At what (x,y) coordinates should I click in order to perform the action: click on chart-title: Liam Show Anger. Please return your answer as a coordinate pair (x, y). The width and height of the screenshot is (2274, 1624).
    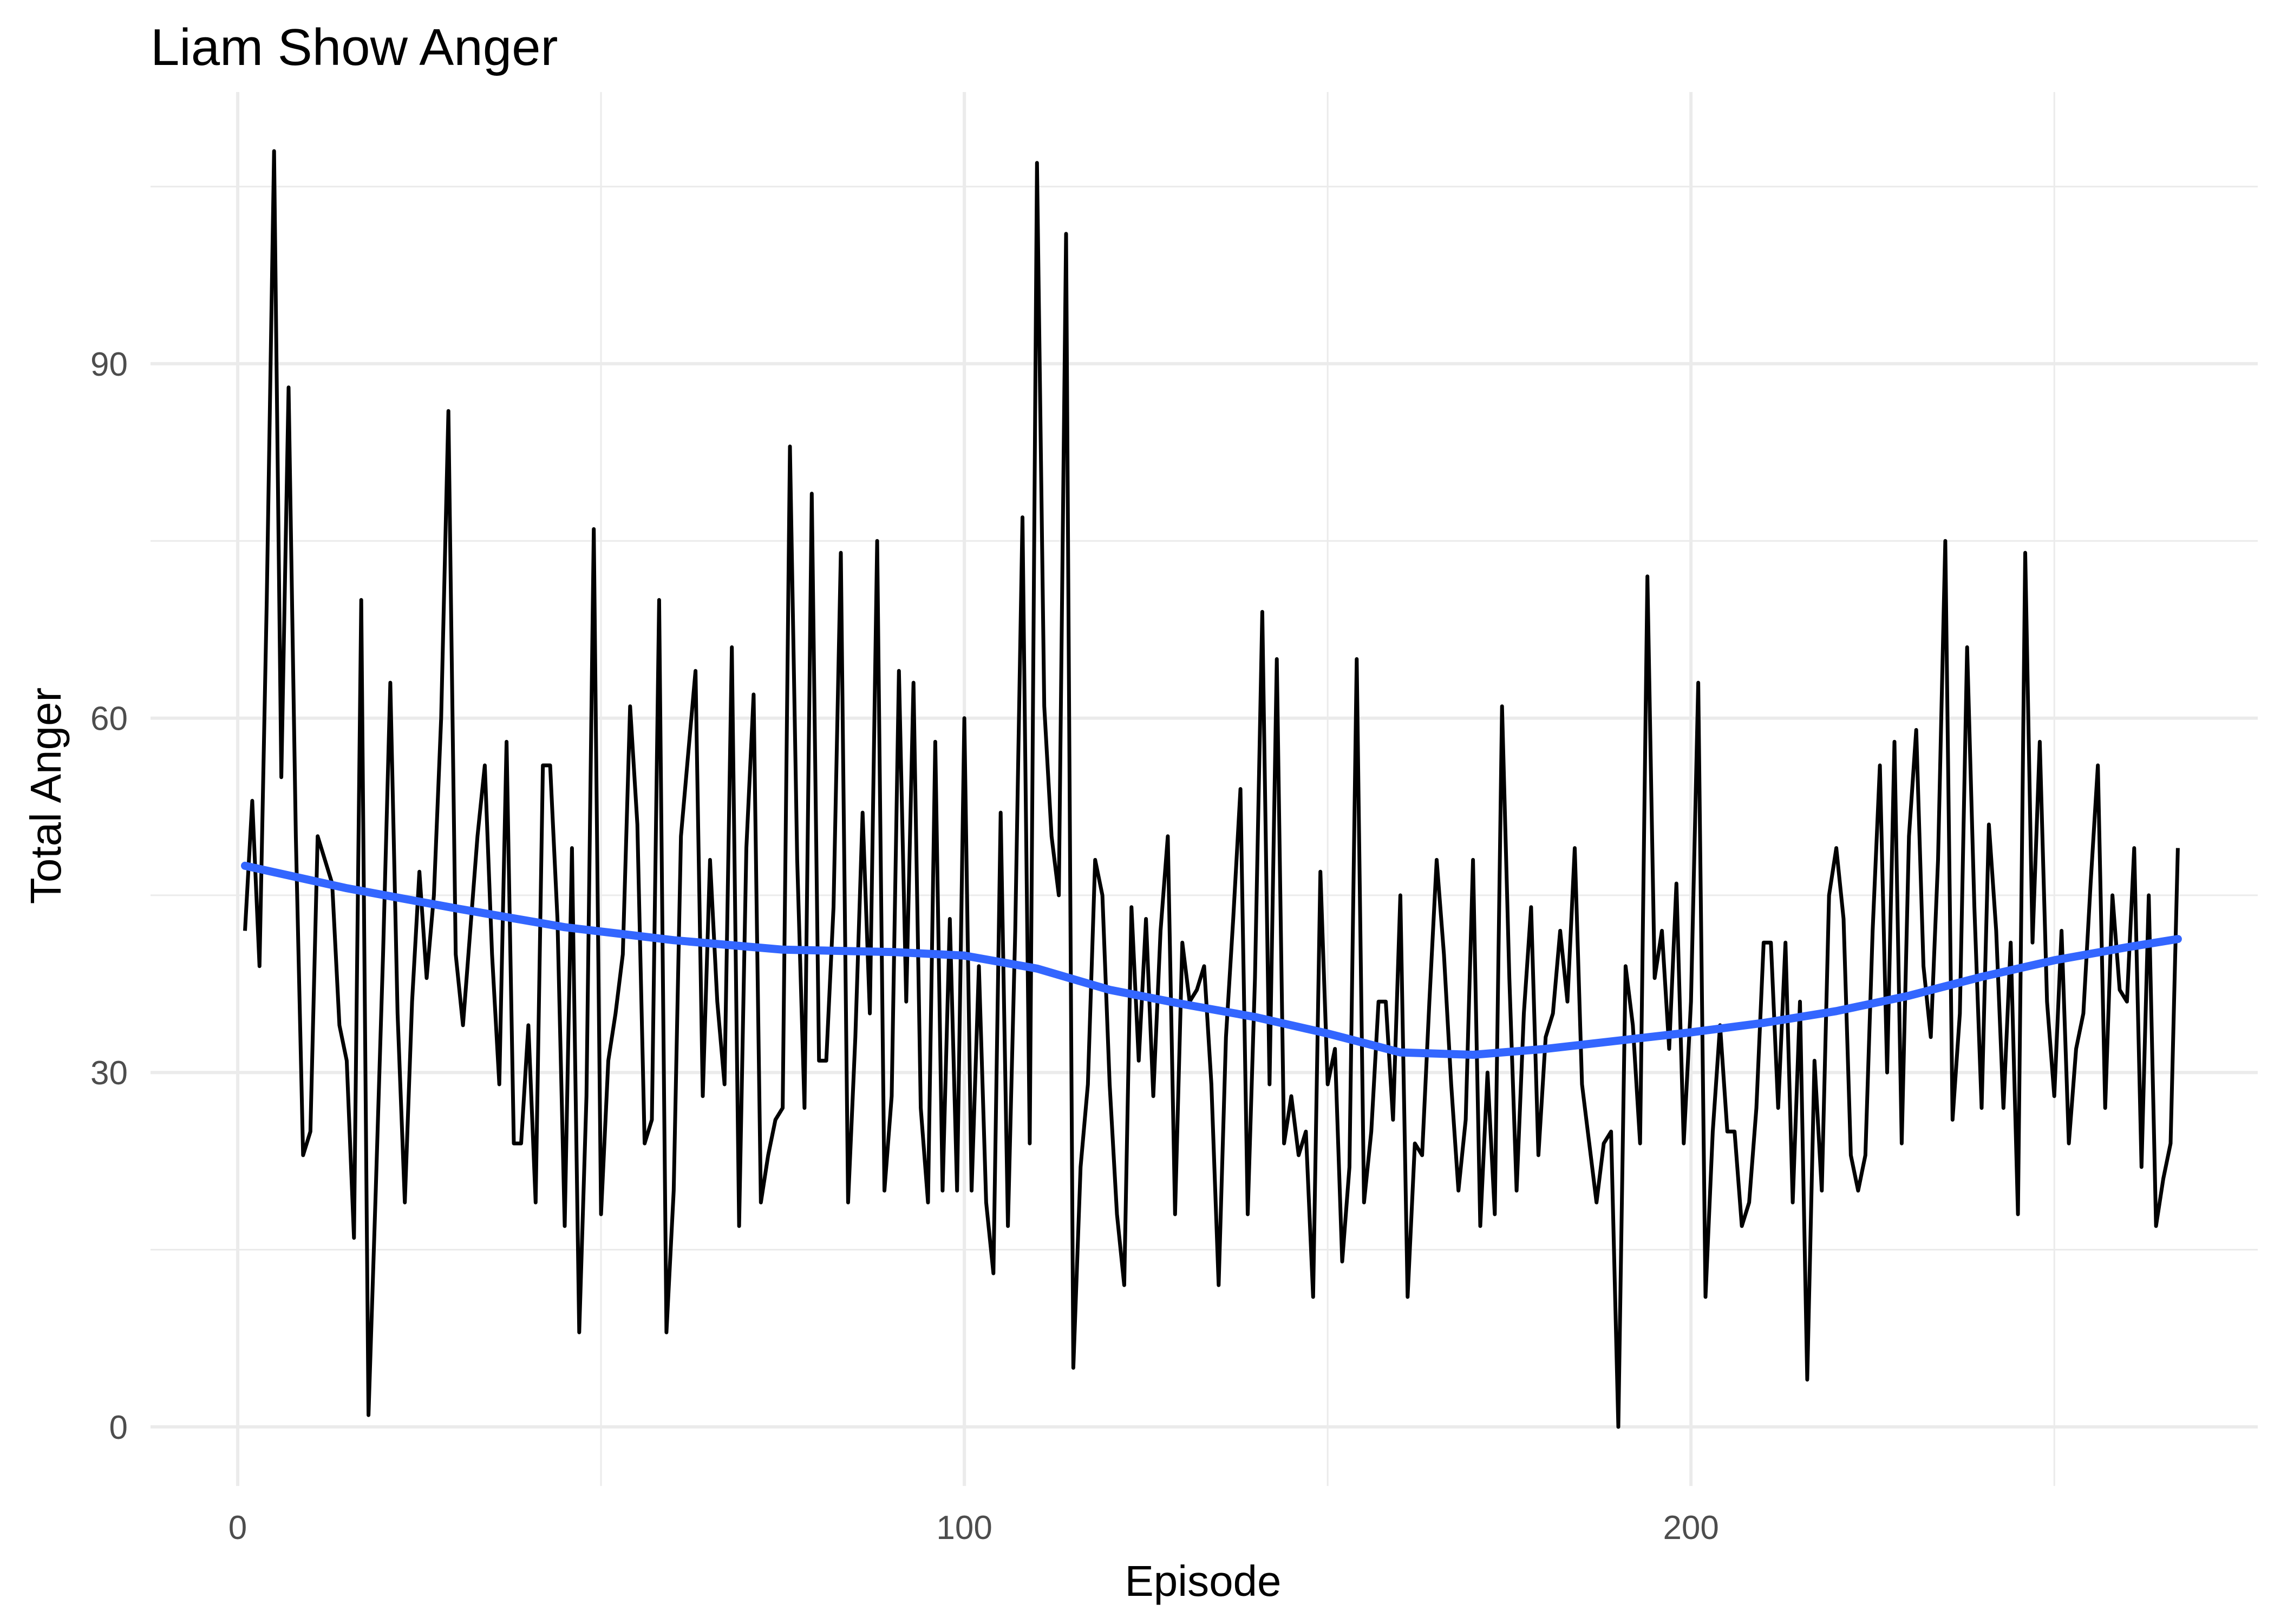
    Looking at the image, I should click on (355, 47).